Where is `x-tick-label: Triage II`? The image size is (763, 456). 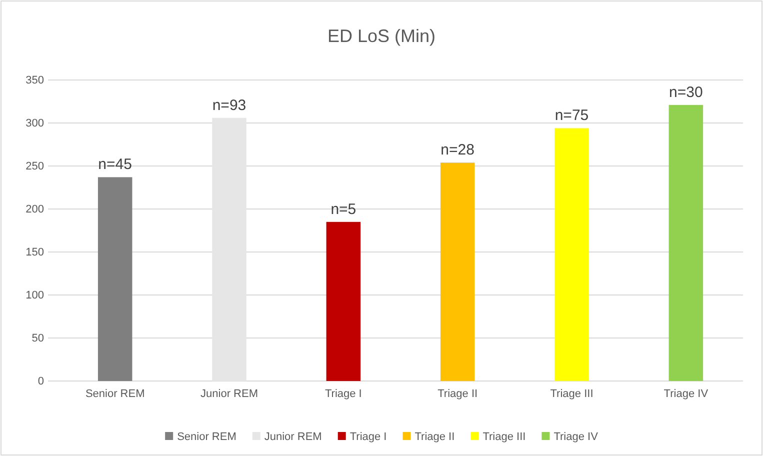
x-tick-label: Triage II is located at coordinates (458, 394).